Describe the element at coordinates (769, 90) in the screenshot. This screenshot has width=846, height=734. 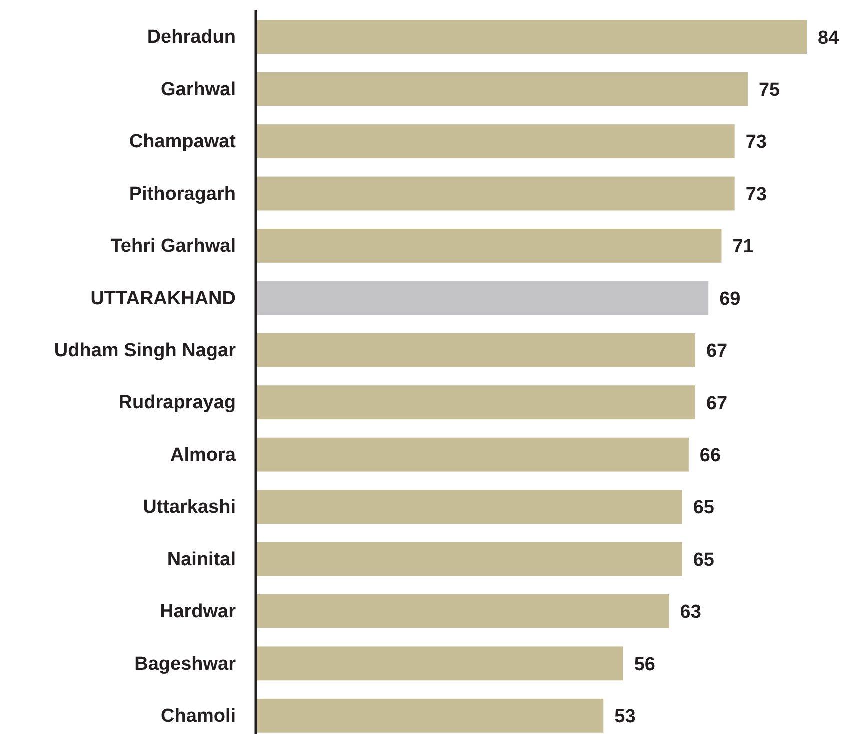
I see `data-label: 75` at that location.